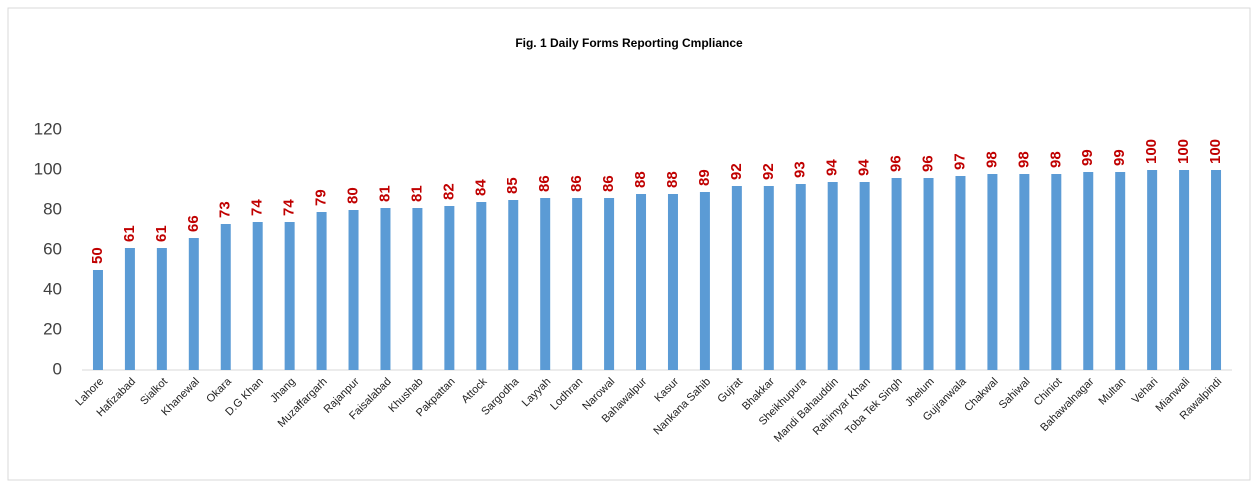  What do you see at coordinates (704, 177) in the screenshot?
I see `data-label: 89` at bounding box center [704, 177].